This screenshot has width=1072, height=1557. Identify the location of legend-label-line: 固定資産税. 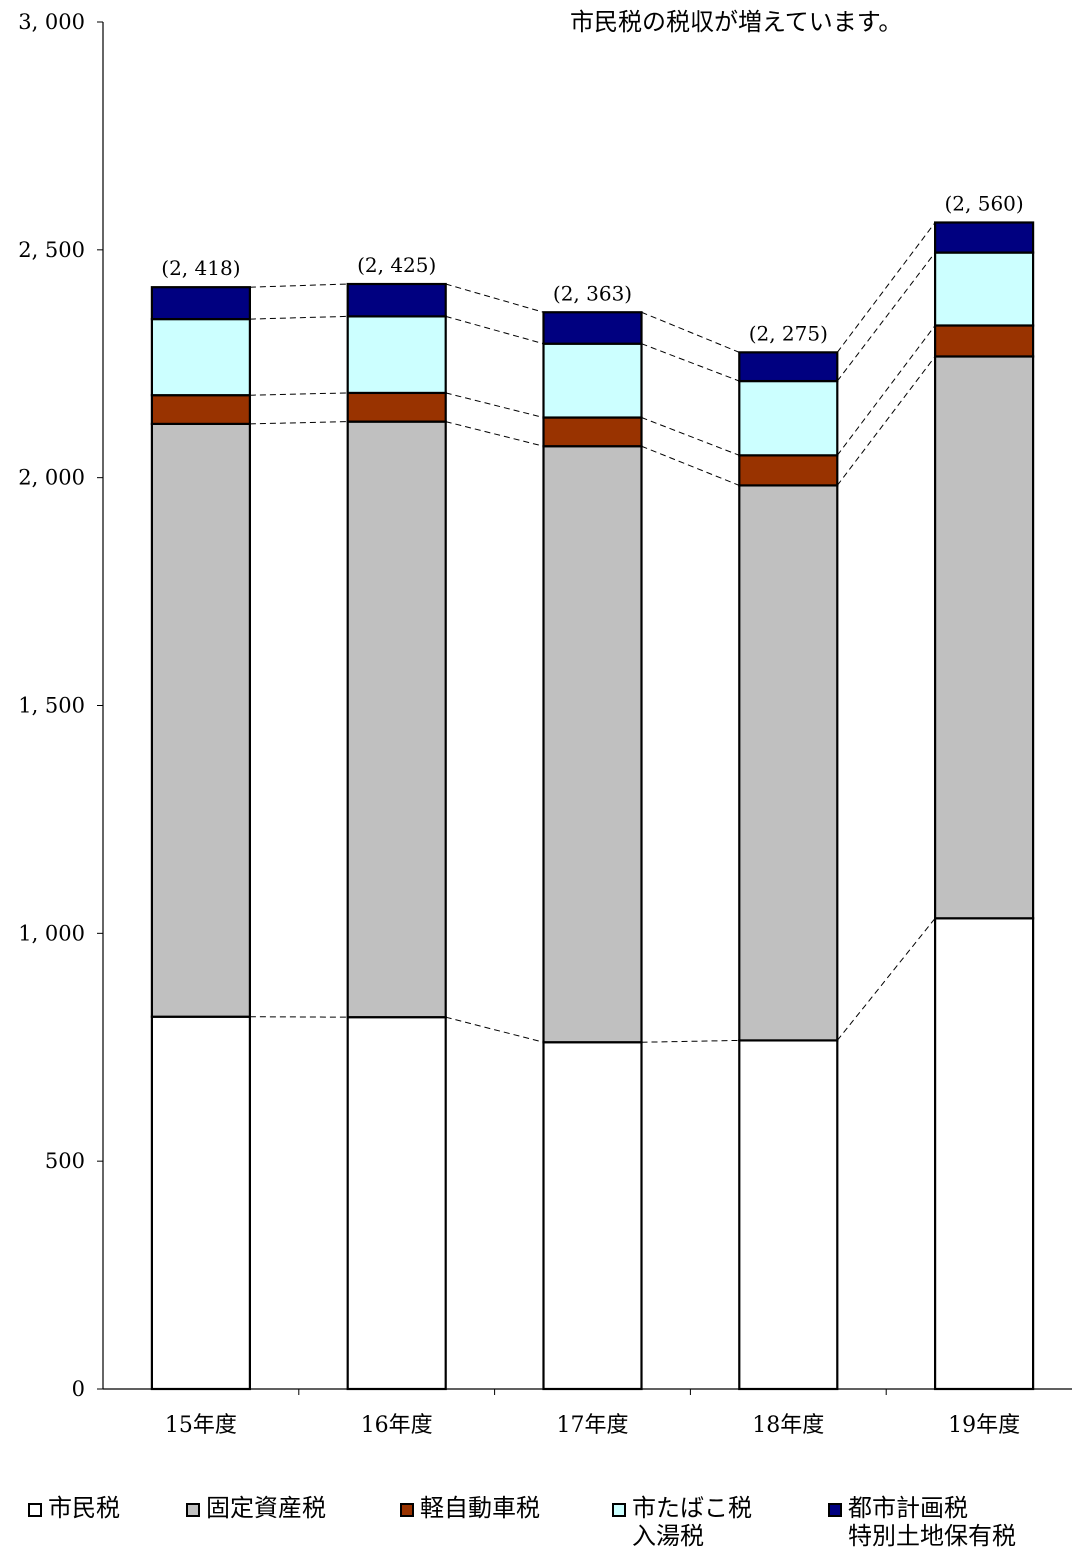
(266, 1508).